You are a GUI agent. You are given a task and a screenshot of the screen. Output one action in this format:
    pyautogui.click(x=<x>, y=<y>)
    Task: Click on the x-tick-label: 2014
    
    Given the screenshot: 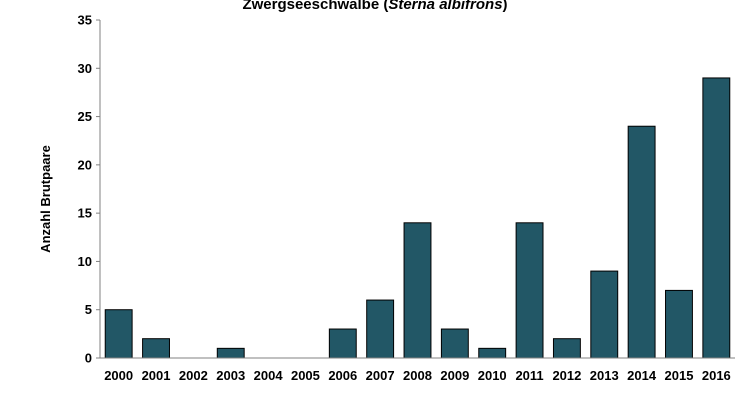 What is the action you would take?
    pyautogui.click(x=642, y=375)
    